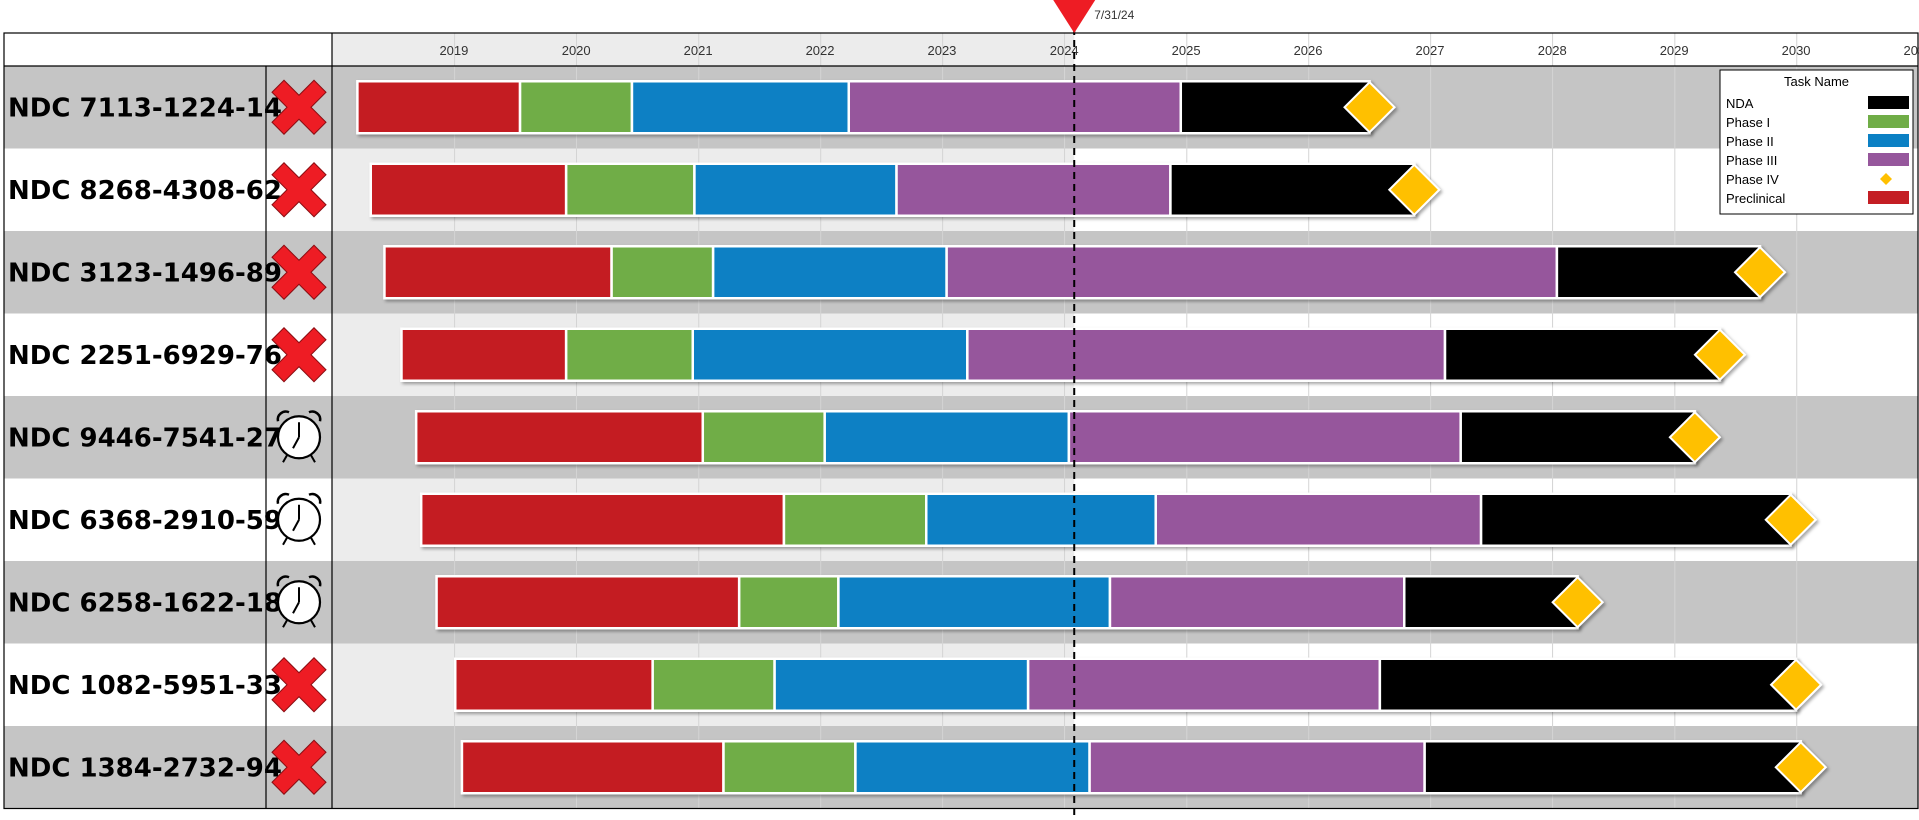 Image resolution: width=1919 pixels, height=820 pixels. Describe the element at coordinates (1750, 141) in the screenshot. I see `legend-item-label: Phase II` at that location.